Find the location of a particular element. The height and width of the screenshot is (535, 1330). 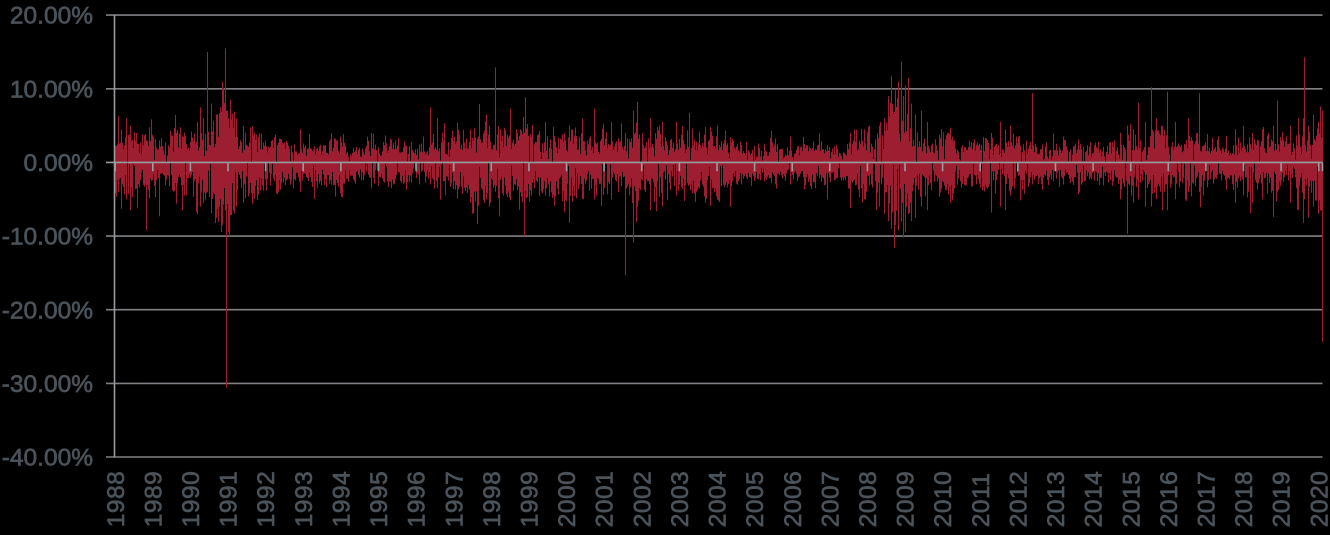

svg-text: 2020 is located at coordinates (1318, 499).